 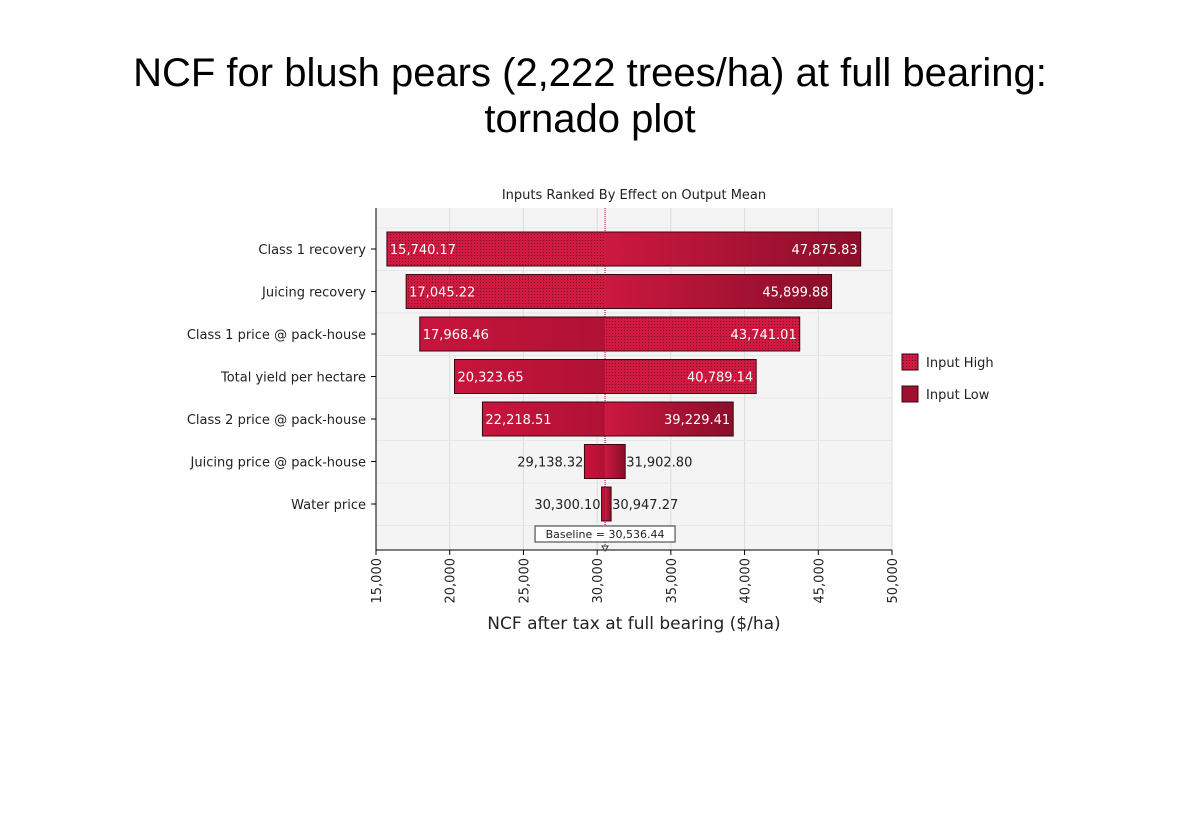 I want to click on bar-low-label: 15,740.17, so click(x=423, y=250).